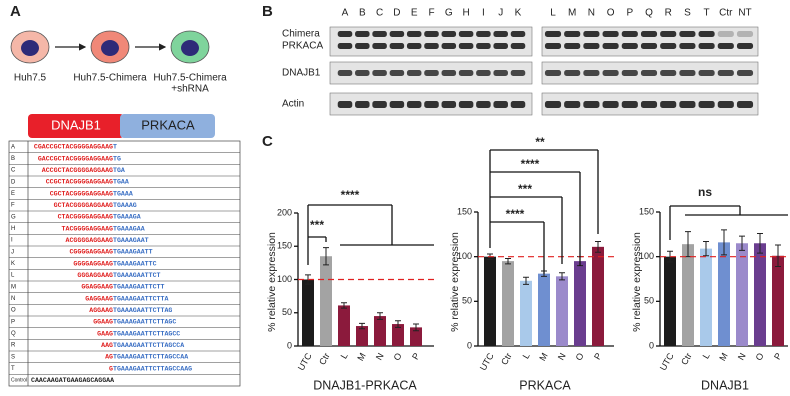 The width and height of the screenshot is (790, 396). Describe the element at coordinates (19, 380) in the screenshot. I see `row-label: Control` at that location.